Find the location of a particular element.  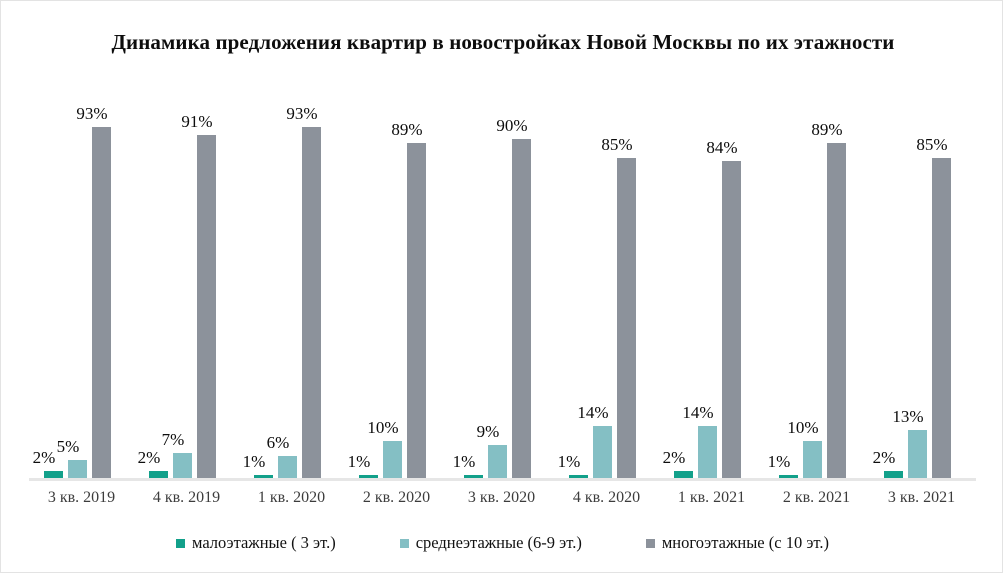

bar-value-label: 84% is located at coordinates (722, 148).